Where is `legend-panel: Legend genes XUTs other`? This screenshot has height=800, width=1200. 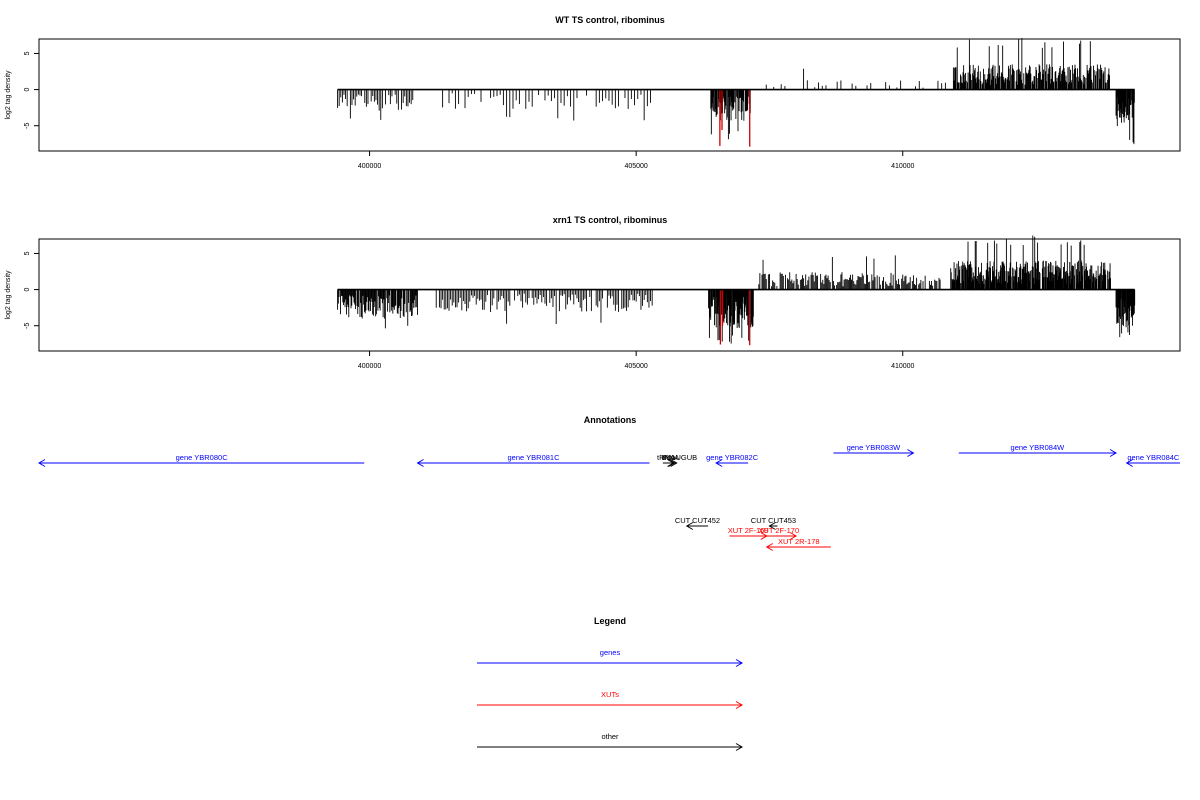 legend-panel: Legend genes XUTs other is located at coordinates (610, 683).